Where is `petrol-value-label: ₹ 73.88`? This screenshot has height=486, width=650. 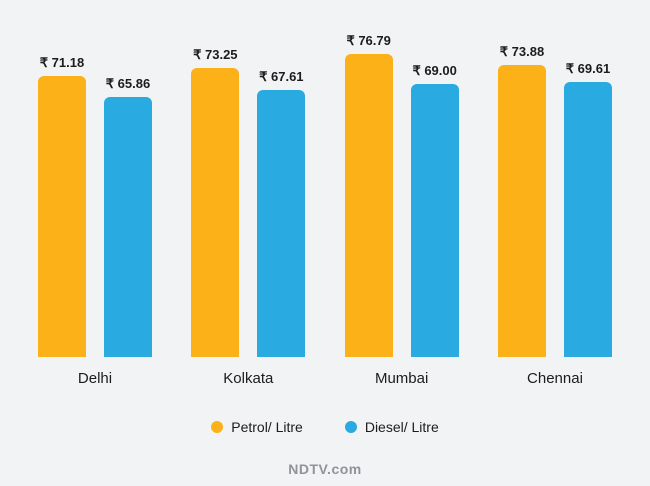
petrol-value-label: ₹ 73.88 is located at coordinates (522, 51).